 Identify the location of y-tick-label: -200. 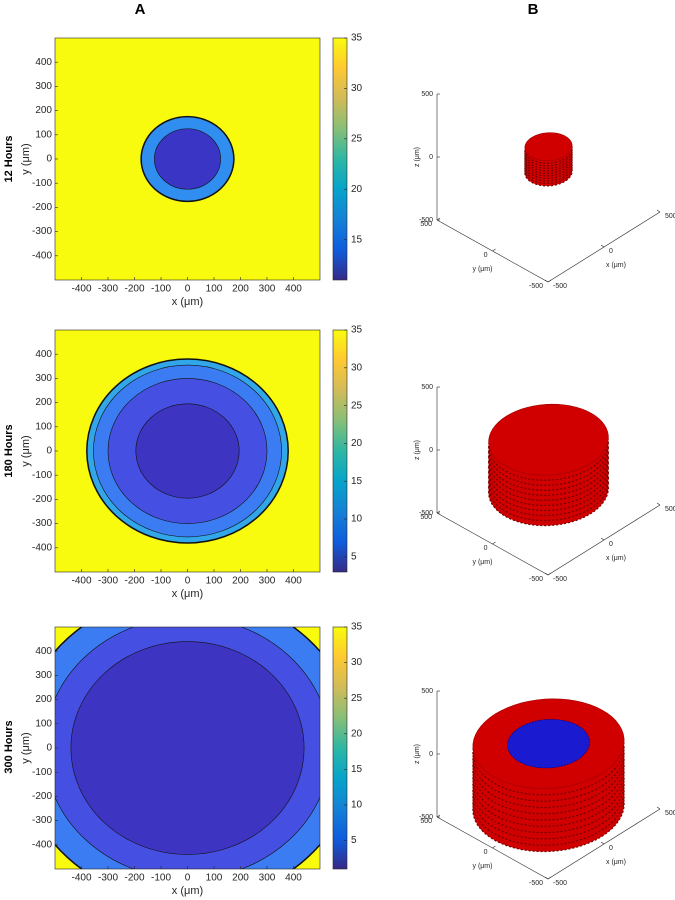
(42, 499).